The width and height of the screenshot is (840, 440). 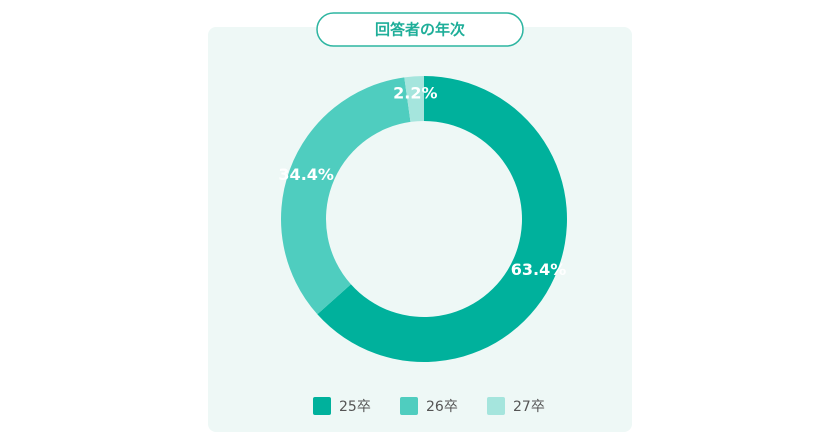 I want to click on data-label: 63.4%, so click(x=539, y=269).